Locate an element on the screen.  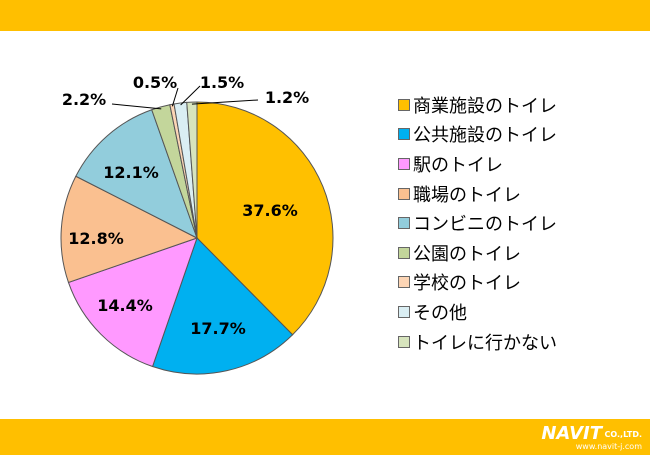
legend-label: 駅のトイレ is located at coordinates (458, 165).